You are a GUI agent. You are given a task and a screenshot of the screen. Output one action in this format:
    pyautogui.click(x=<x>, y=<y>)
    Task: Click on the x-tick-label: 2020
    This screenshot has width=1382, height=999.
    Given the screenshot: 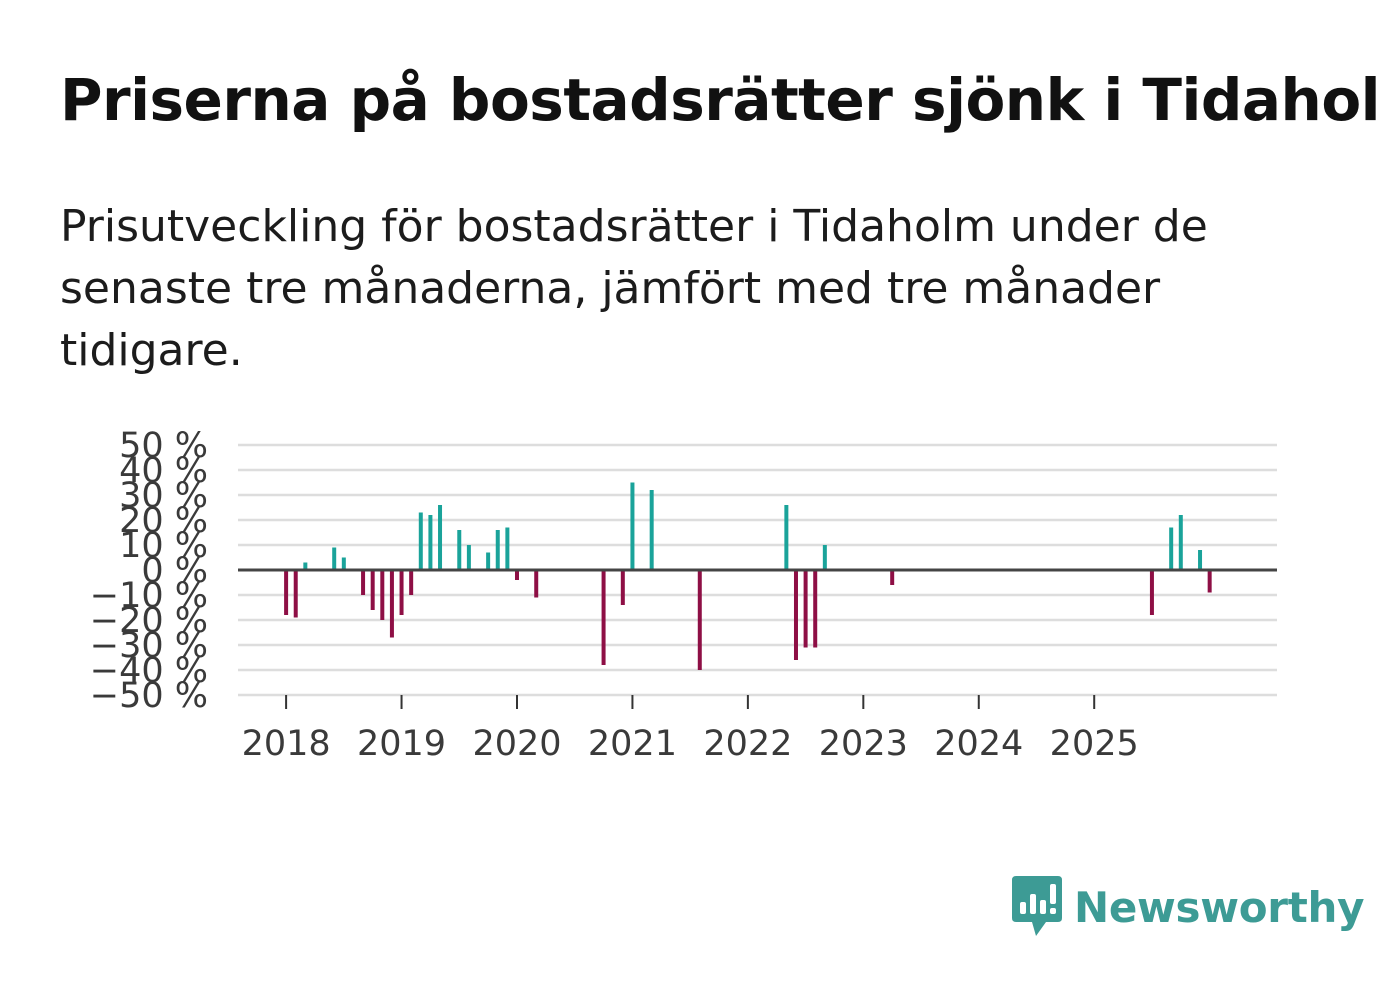 What is the action you would take?
    pyautogui.click(x=516, y=744)
    